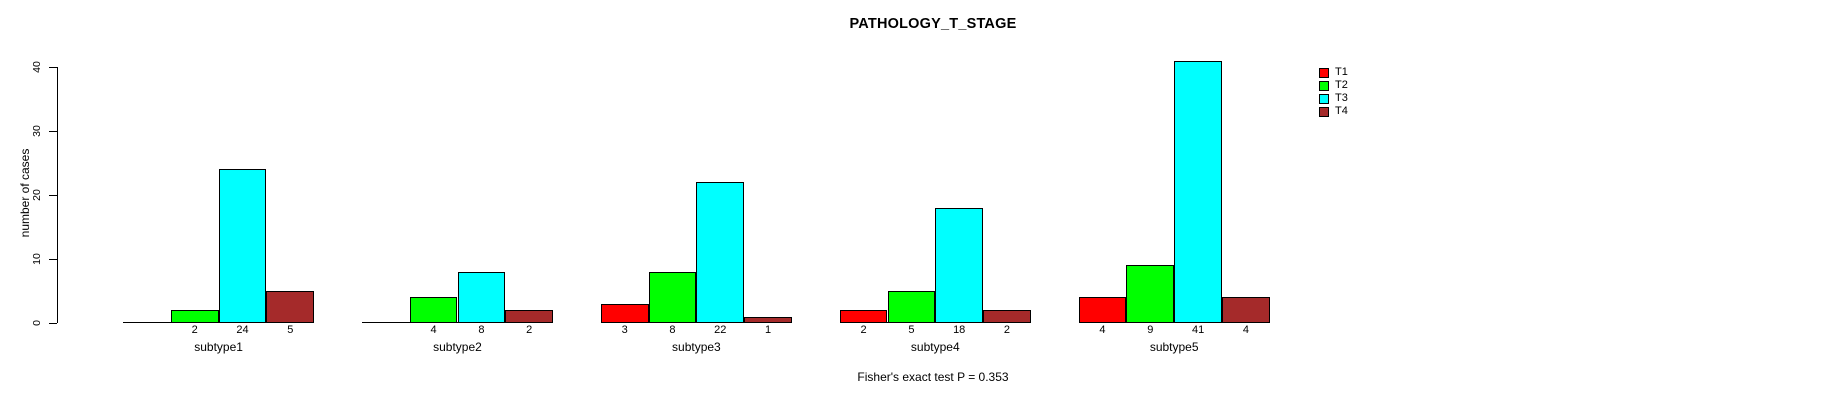  I want to click on bar-subtype1-T2, so click(194, 316).